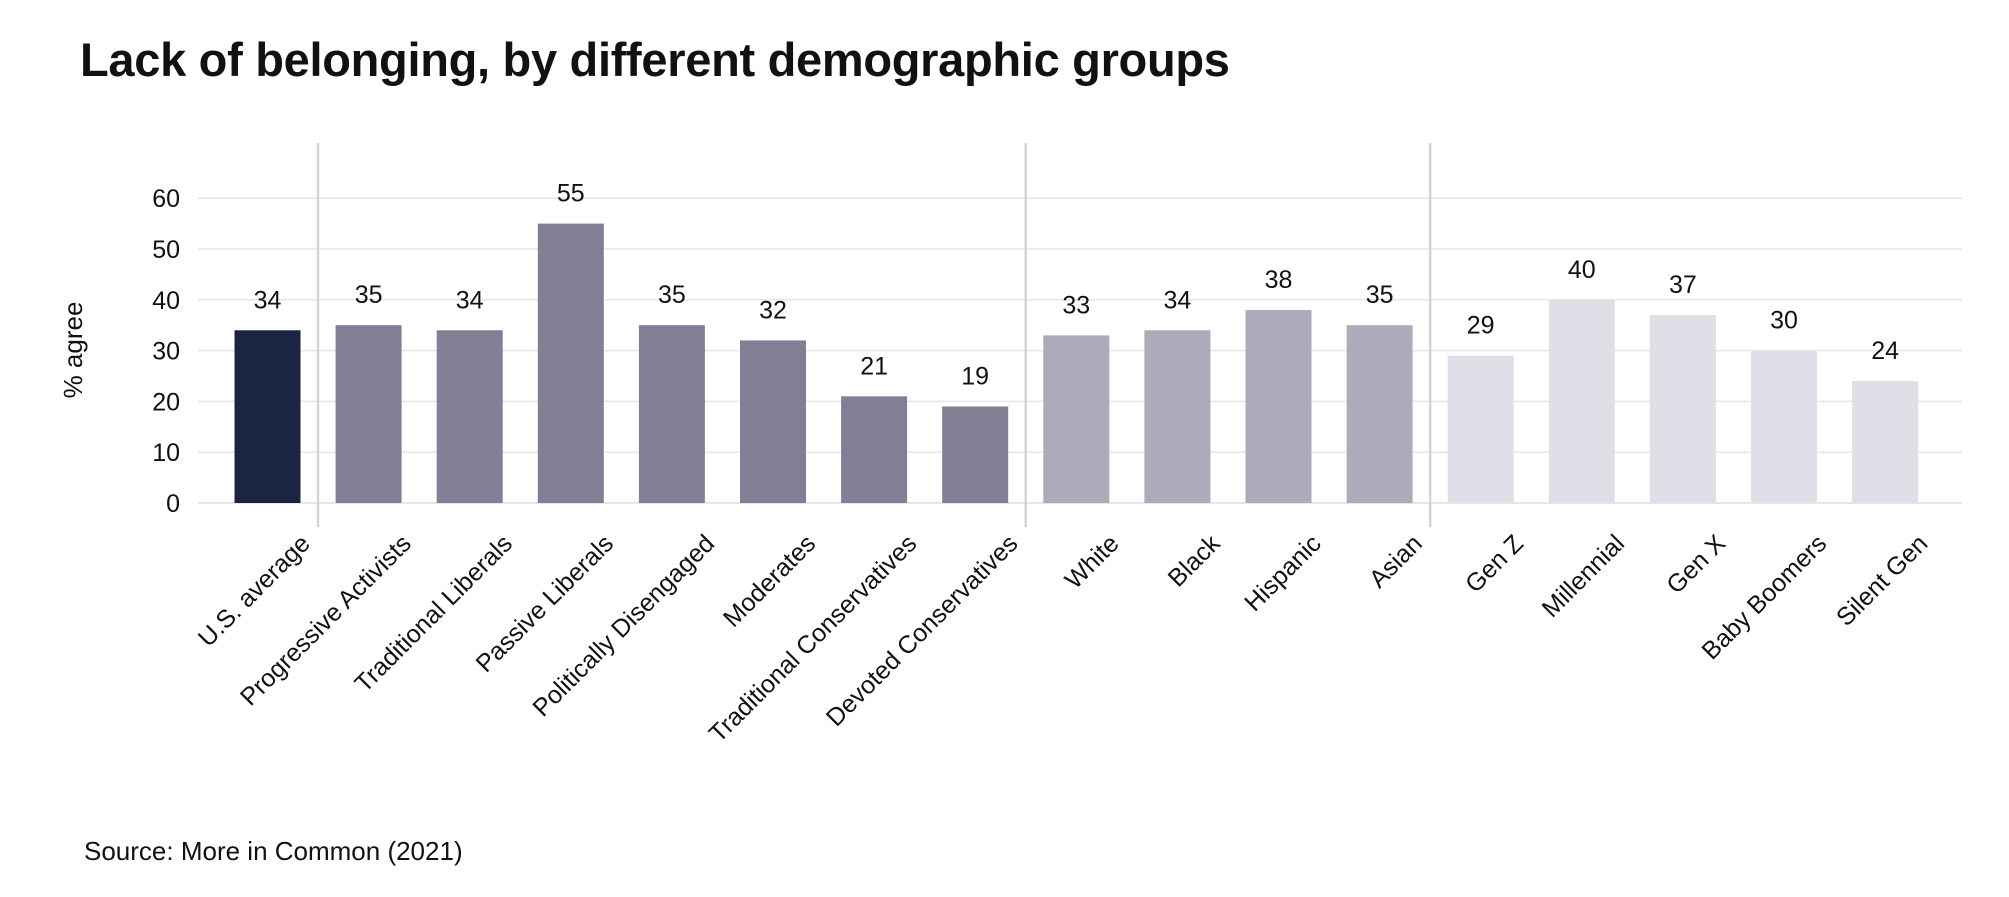 The width and height of the screenshot is (2009, 897). I want to click on x-tick-label: Devoted Conservatives, so click(922, 630).